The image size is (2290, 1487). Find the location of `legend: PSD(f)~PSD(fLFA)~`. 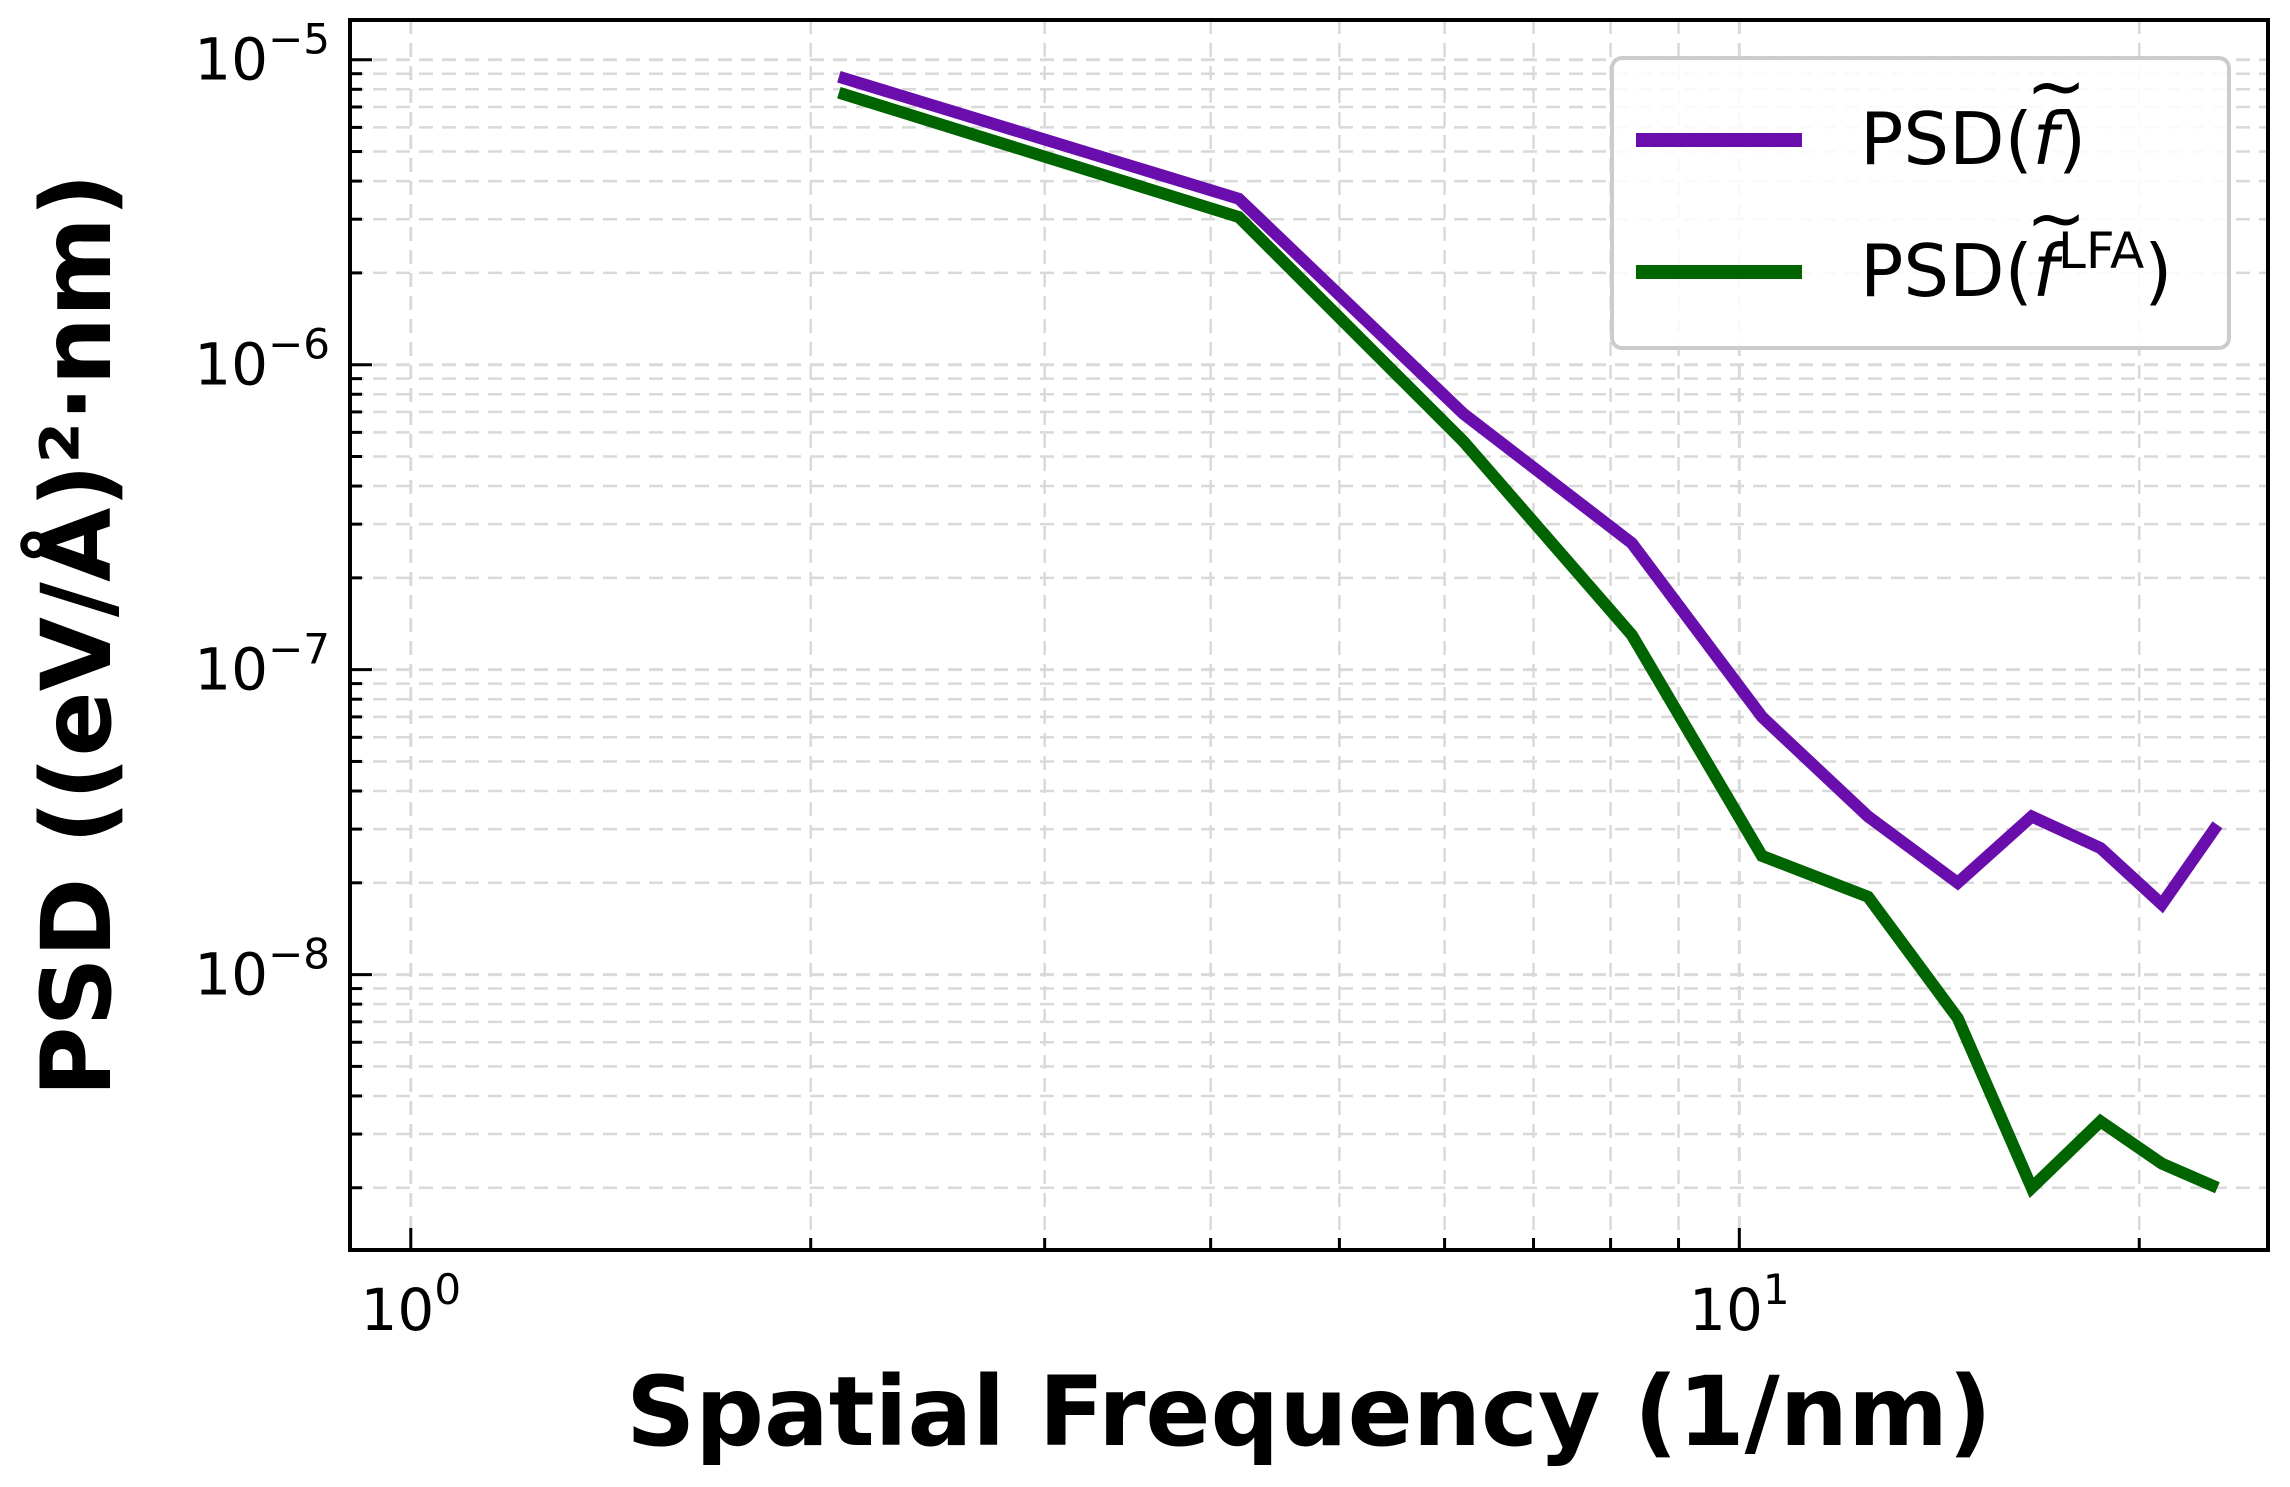

legend: PSD(f)~PSD(fLFA)~ is located at coordinates (1920, 197).